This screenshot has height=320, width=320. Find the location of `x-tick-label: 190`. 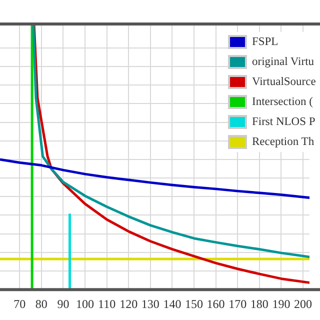

x-tick-label: 190 is located at coordinates (281, 303).